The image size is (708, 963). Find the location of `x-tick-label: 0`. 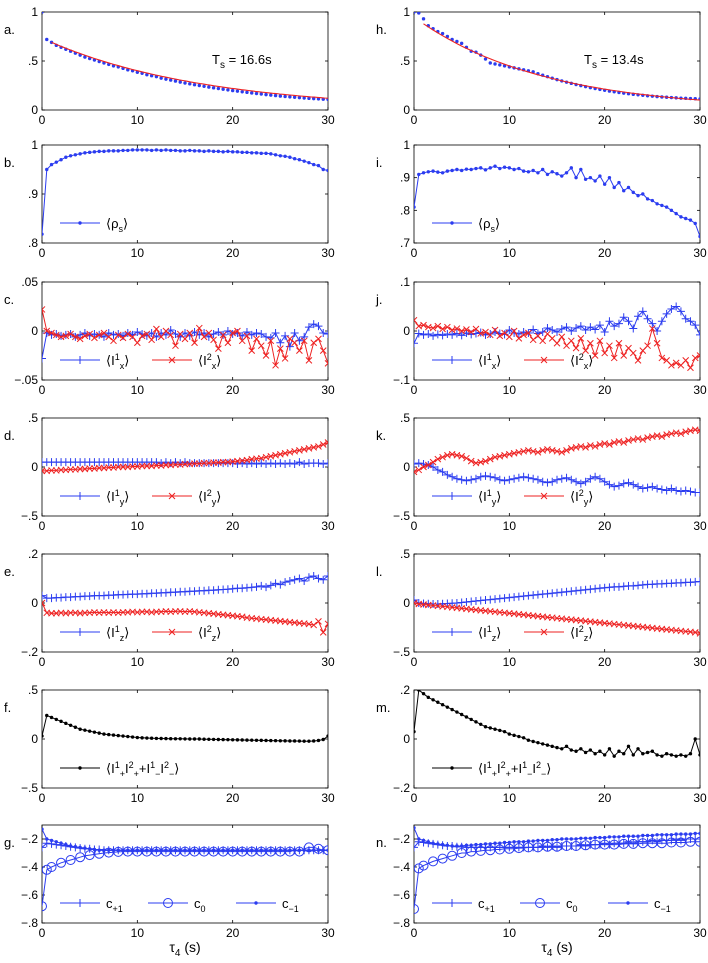

x-tick-label: 0 is located at coordinates (414, 662).